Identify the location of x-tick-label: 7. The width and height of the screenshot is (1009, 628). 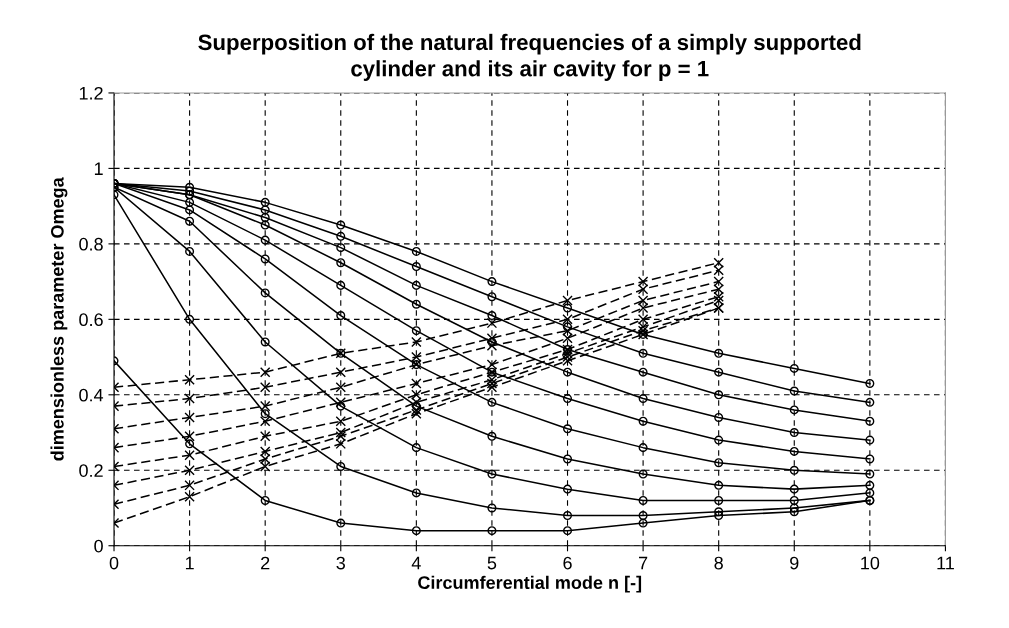
(643, 563).